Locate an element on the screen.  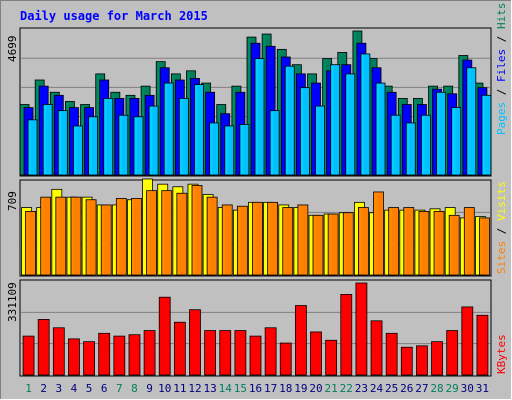
bar-files-day-31-highlight is located at coordinates (479, 131).